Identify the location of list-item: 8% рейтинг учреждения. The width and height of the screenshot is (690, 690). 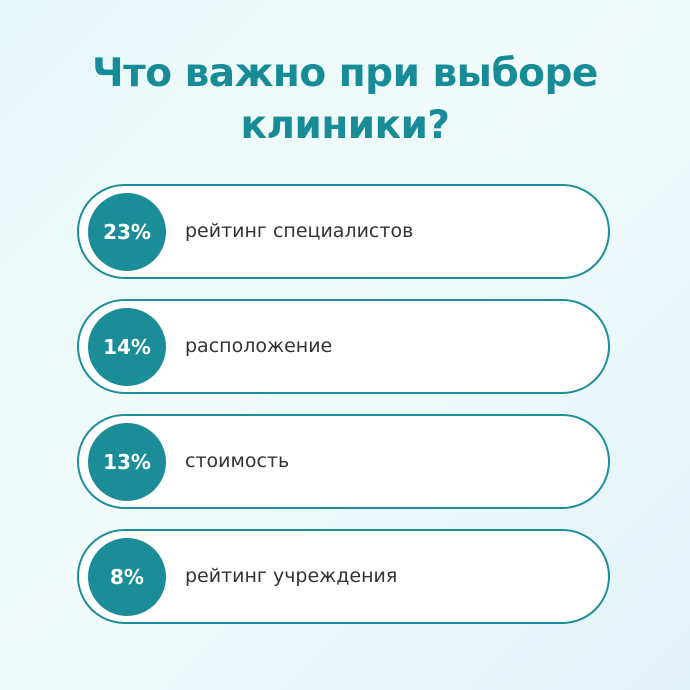
(343, 576).